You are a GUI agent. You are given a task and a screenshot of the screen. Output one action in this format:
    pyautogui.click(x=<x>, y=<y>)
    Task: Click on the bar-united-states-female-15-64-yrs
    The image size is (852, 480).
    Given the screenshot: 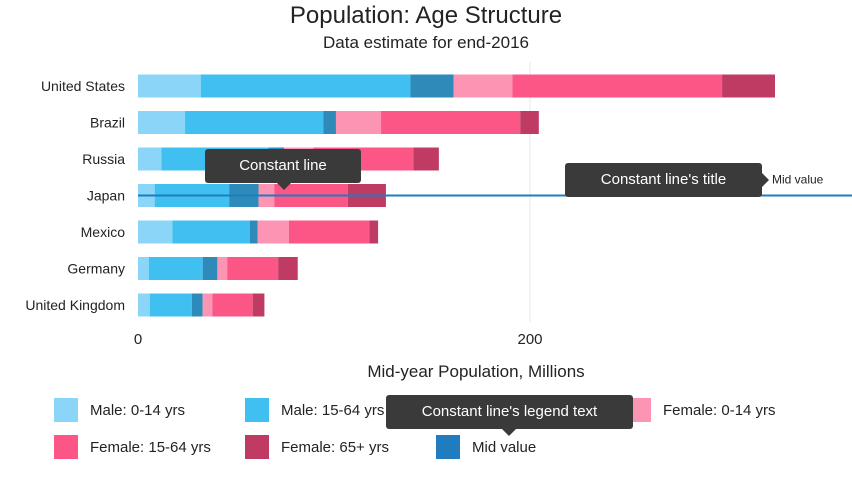 What is the action you would take?
    pyautogui.click(x=617, y=86)
    